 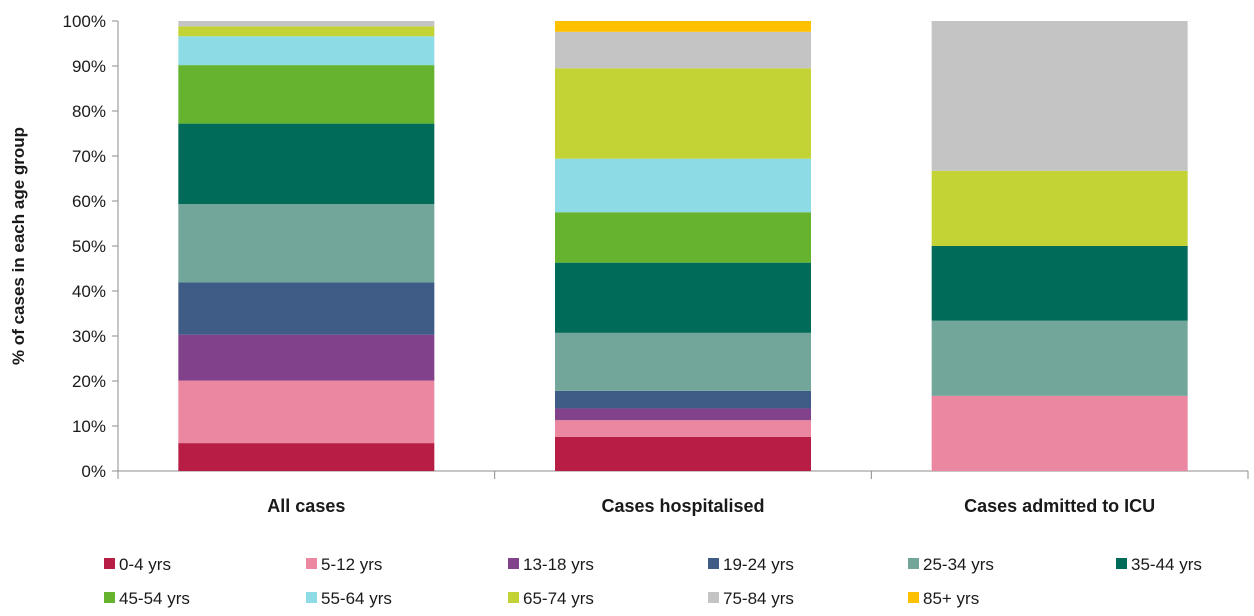 I want to click on legend-item: 25-34 yrs, so click(x=951, y=564).